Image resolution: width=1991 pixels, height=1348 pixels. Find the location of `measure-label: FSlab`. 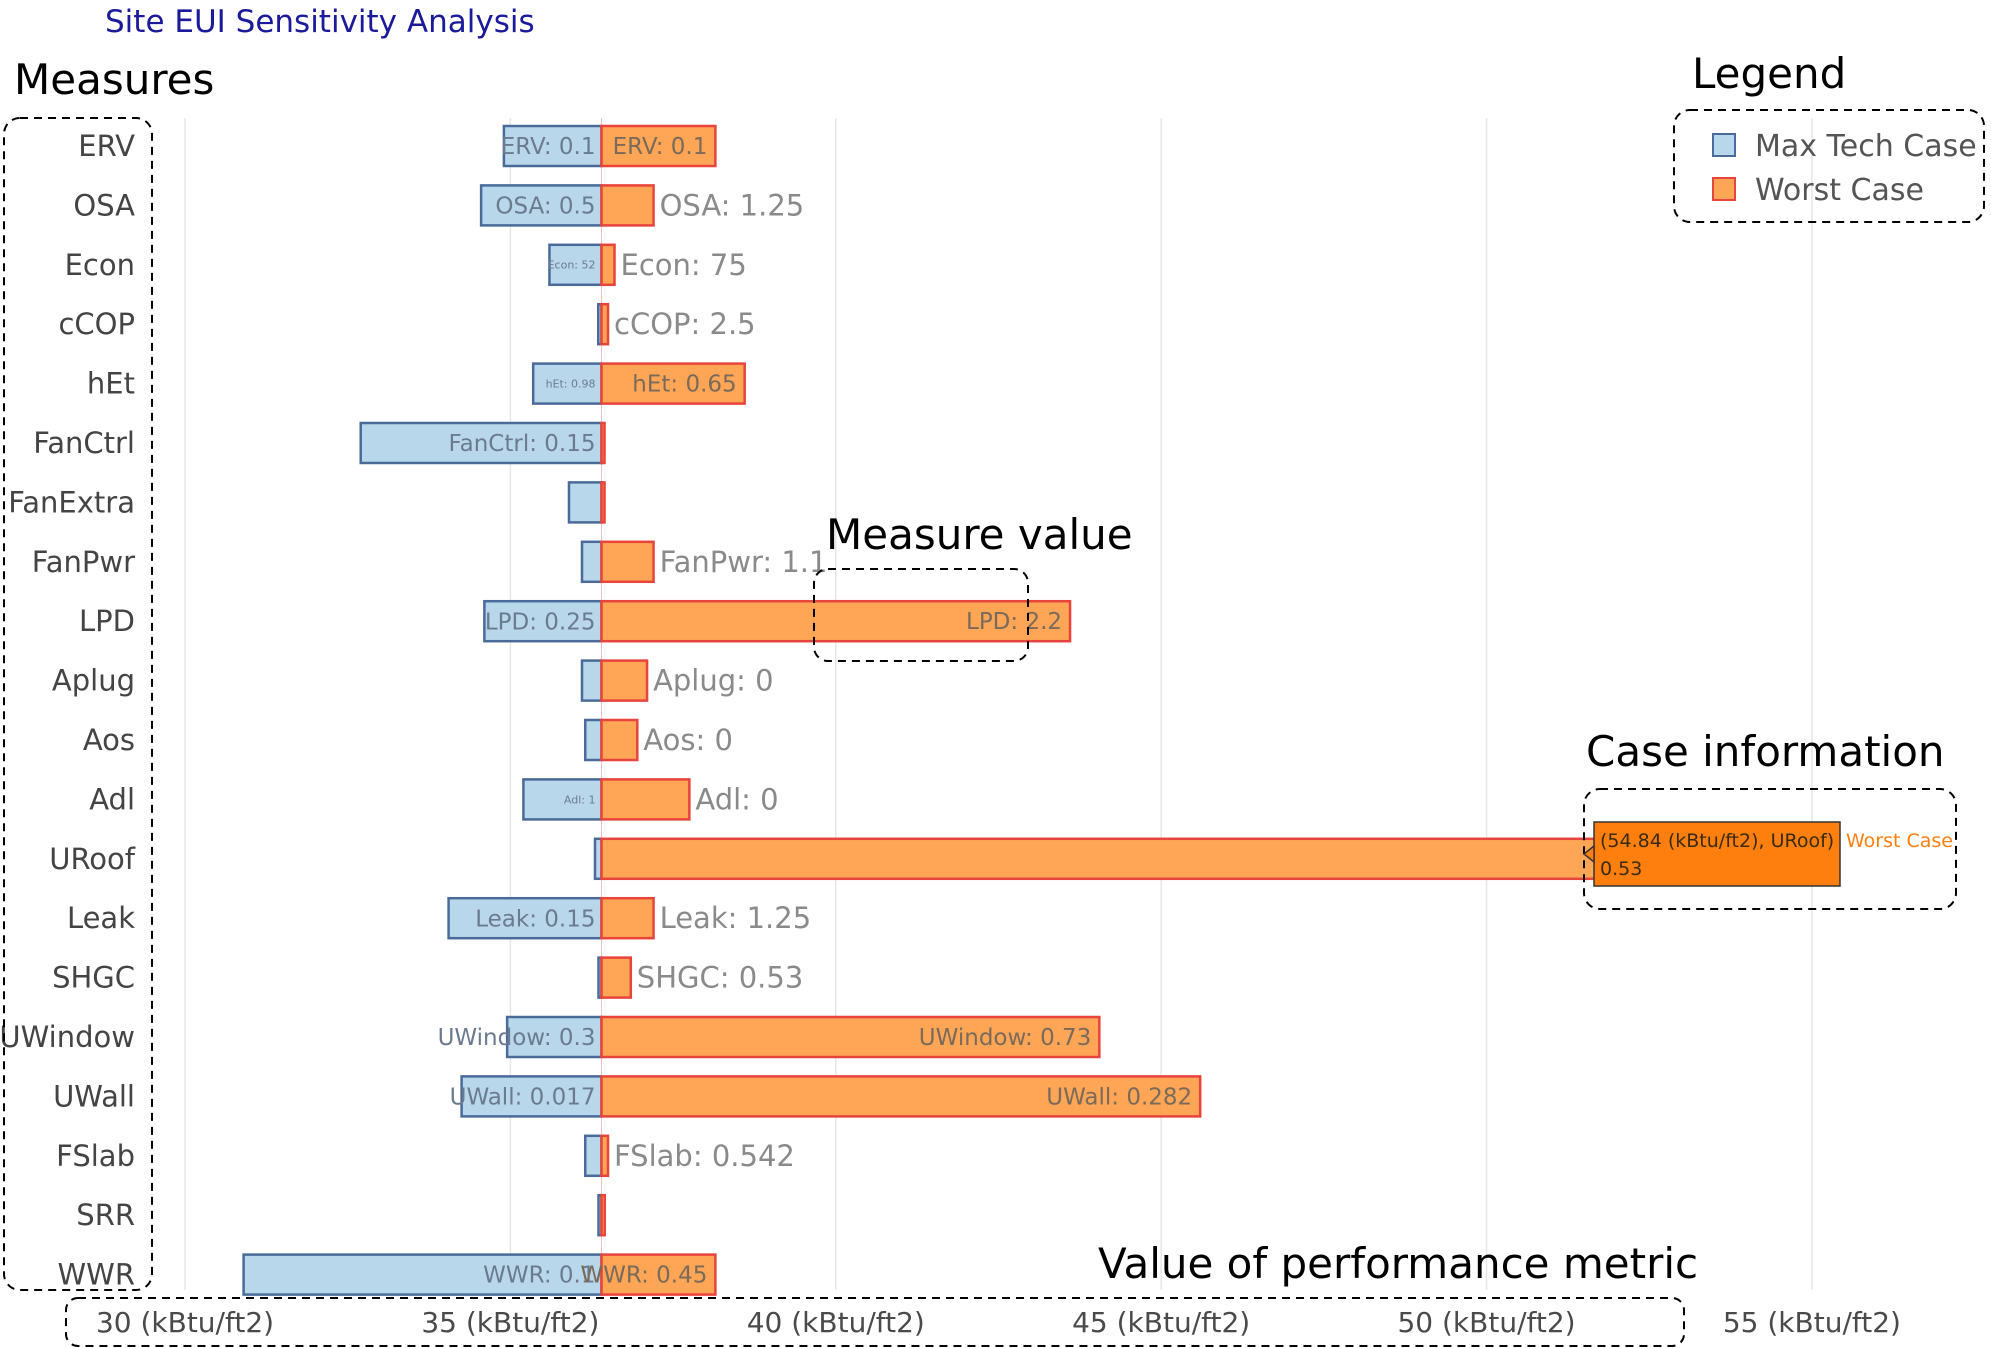

measure-label: FSlab is located at coordinates (95, 1156).